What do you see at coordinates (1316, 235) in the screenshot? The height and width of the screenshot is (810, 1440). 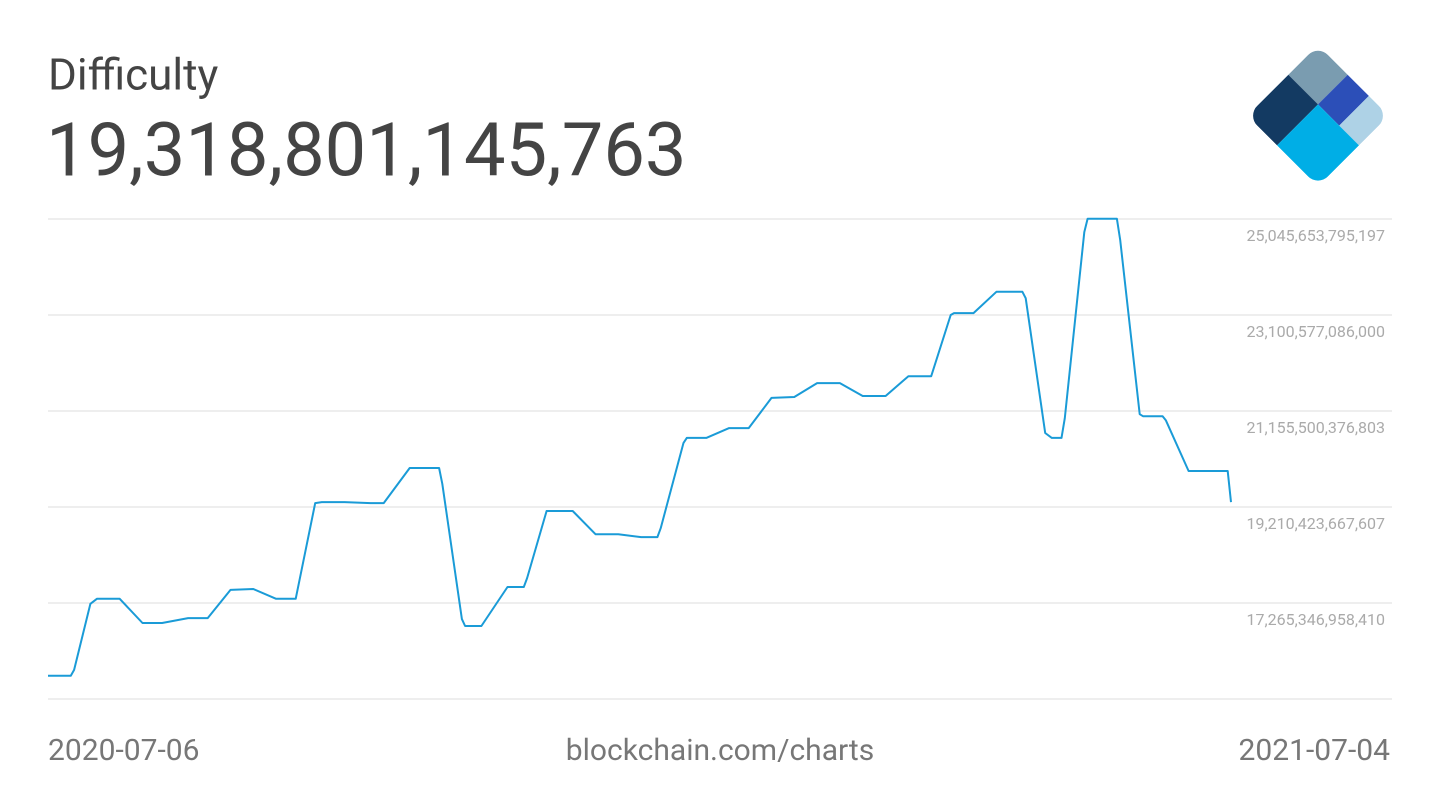 I see `y-tick-label: 25,045,653,795,197` at bounding box center [1316, 235].